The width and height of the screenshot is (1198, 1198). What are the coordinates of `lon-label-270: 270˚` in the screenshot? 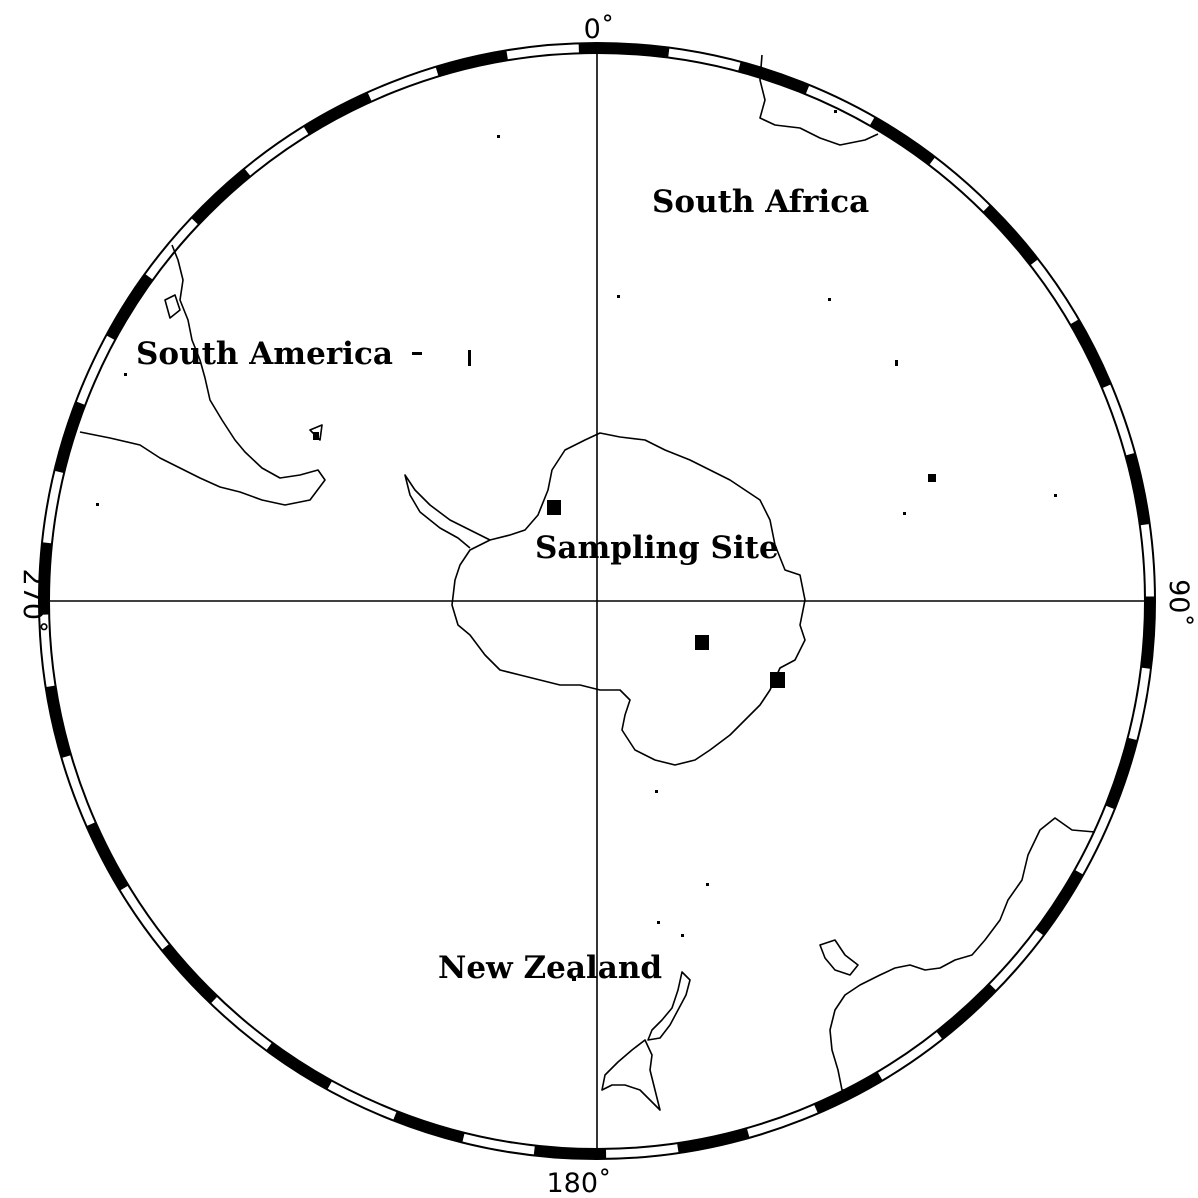 It's located at (32, 600).